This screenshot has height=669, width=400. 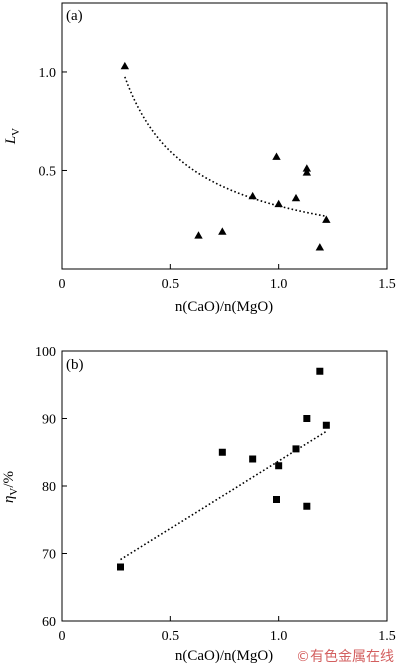 I want to click on x-tick-label-b-0: 0, so click(x=62, y=636).